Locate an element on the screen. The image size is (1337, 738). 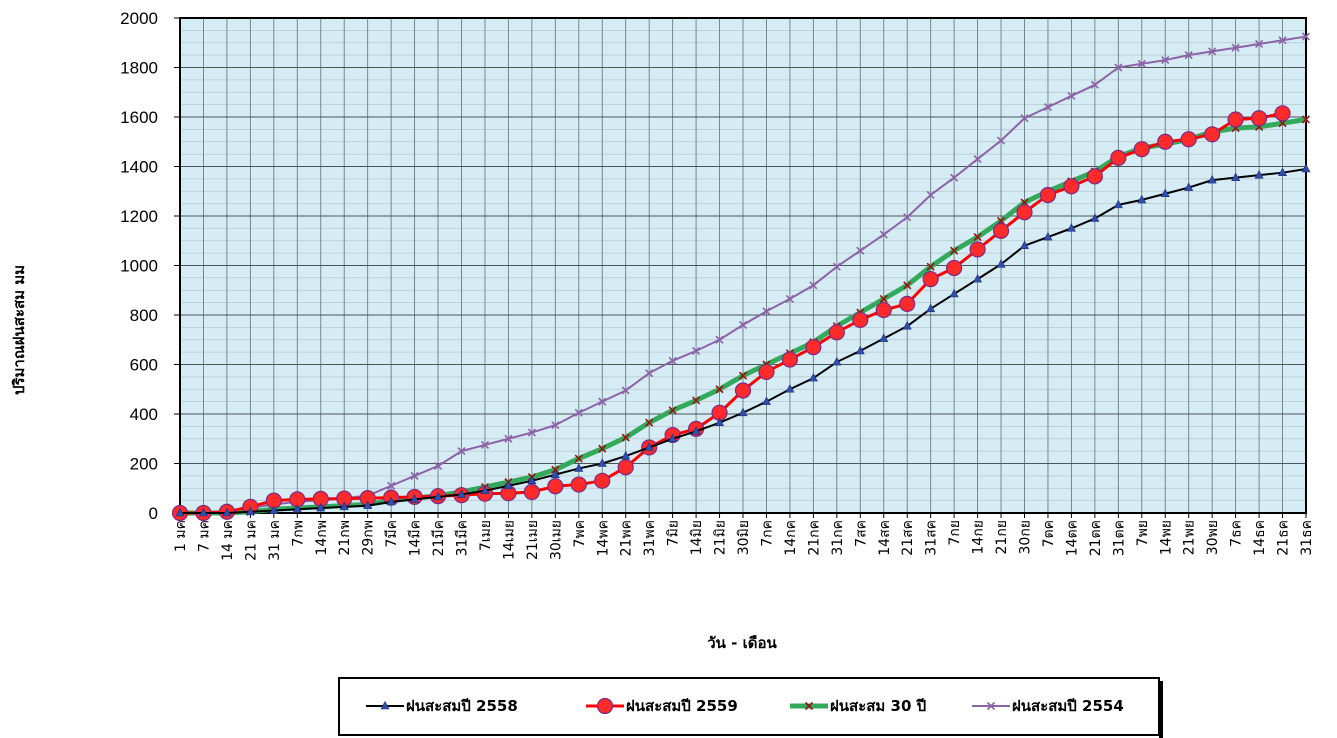
x-tick-label: 31 มค is located at coordinates (275, 540).